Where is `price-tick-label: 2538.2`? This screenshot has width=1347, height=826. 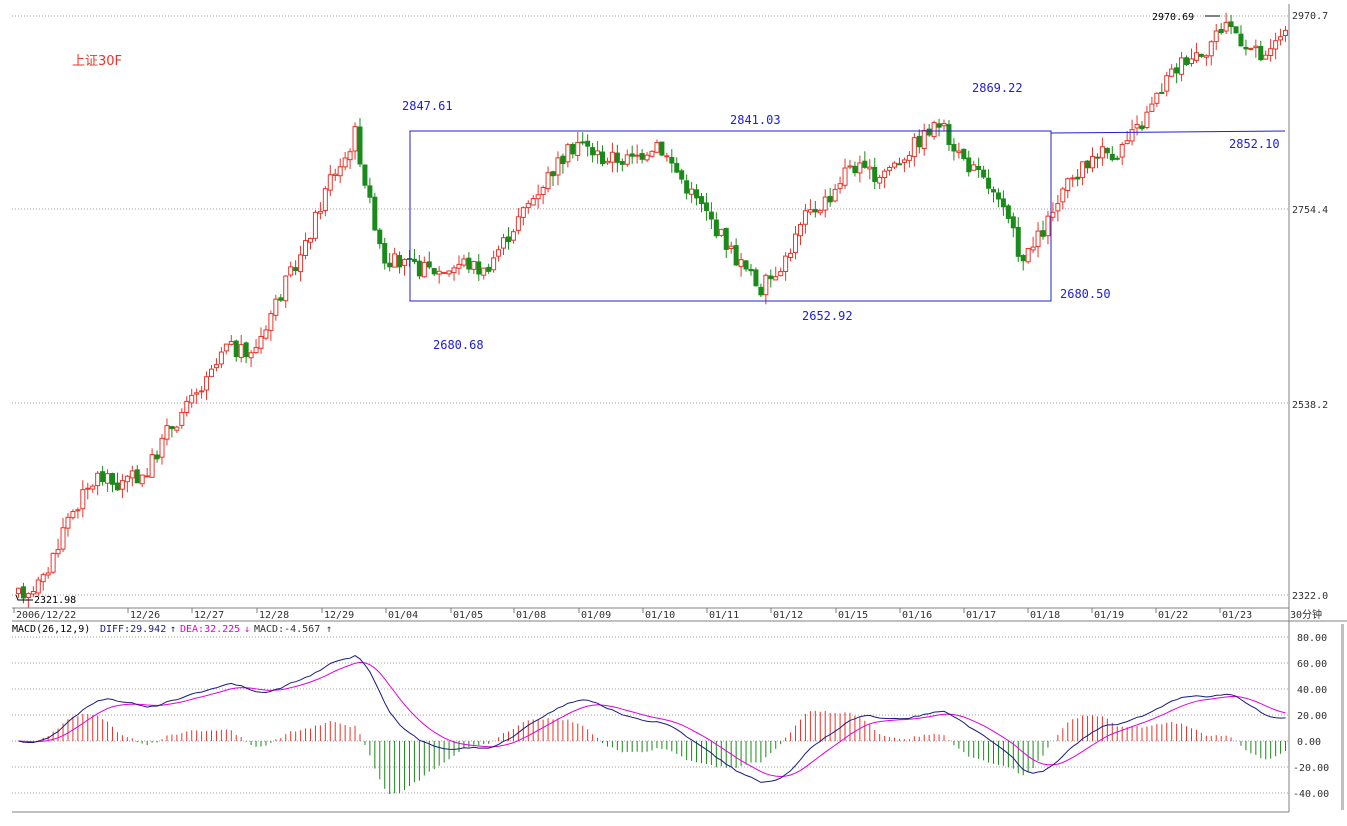 price-tick-label: 2538.2 is located at coordinates (1310, 405).